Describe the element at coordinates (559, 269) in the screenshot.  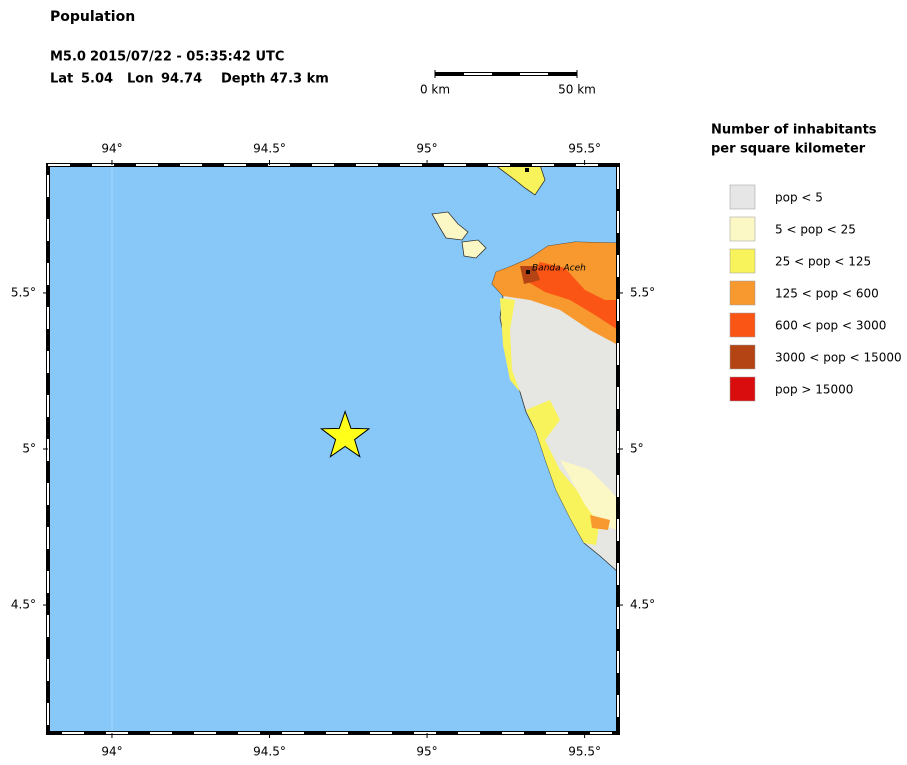
I see `city-label: Banda Aceh` at that location.